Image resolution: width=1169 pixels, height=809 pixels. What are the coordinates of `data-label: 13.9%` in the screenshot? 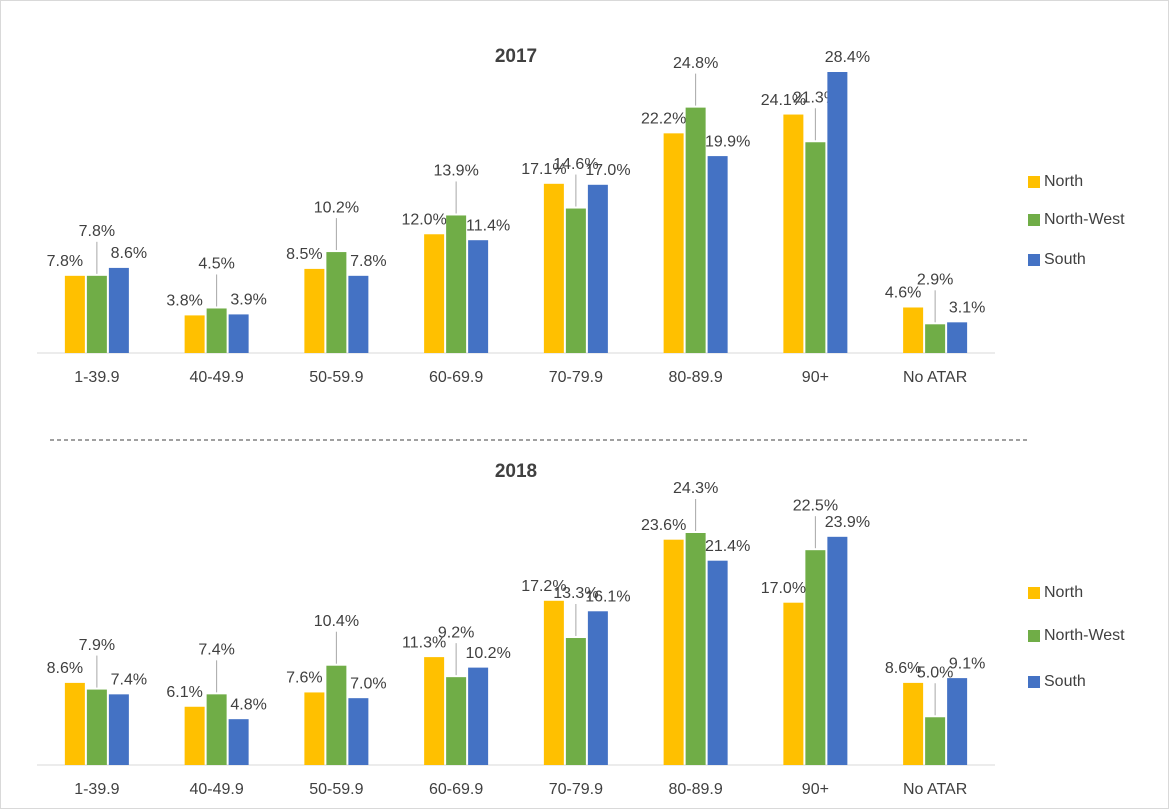 It's located at (455, 171).